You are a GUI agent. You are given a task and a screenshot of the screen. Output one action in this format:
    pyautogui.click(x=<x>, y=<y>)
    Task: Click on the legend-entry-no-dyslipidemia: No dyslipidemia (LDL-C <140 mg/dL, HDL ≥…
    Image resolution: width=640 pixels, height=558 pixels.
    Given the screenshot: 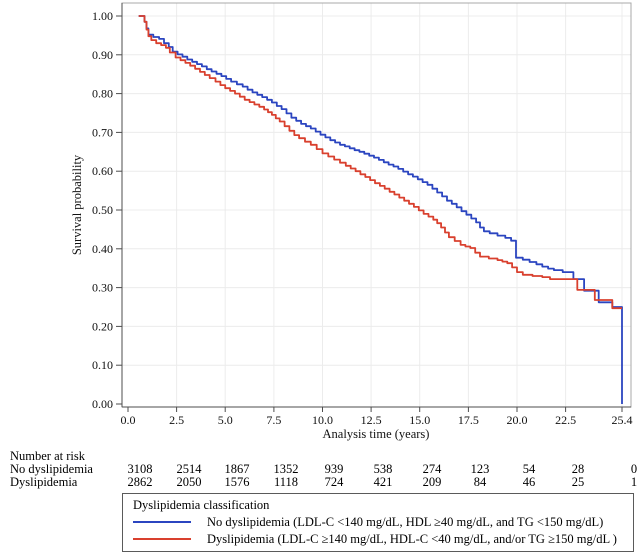 What is the action you would take?
    pyautogui.click(x=378, y=522)
    